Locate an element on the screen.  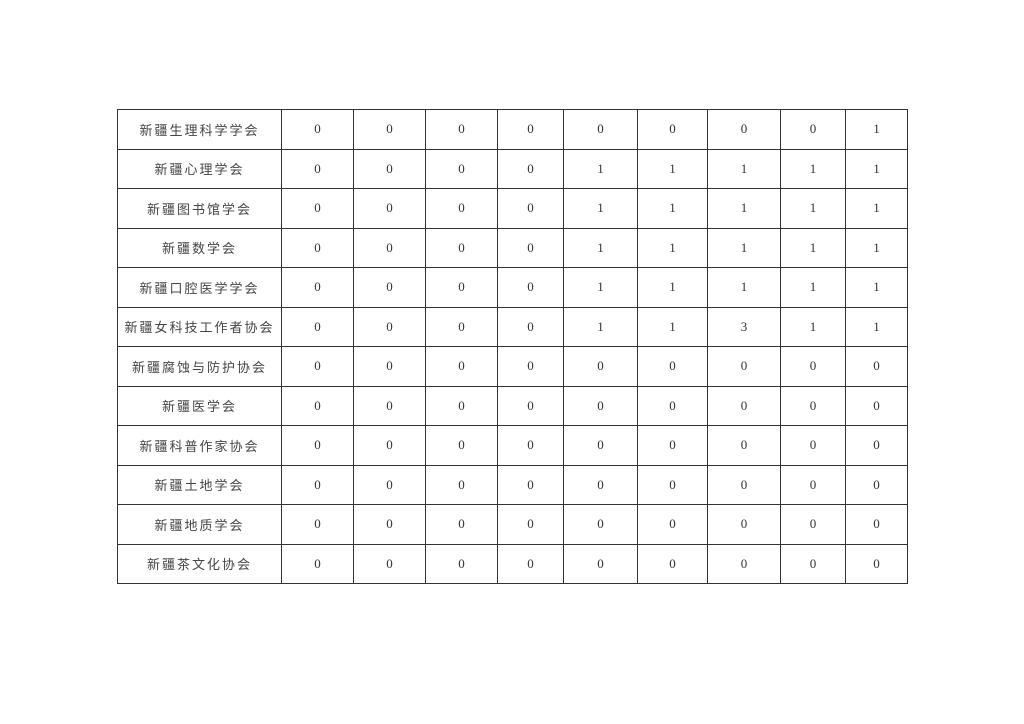
organization-name: 新疆腐蚀与防护协会 is located at coordinates (199, 366).